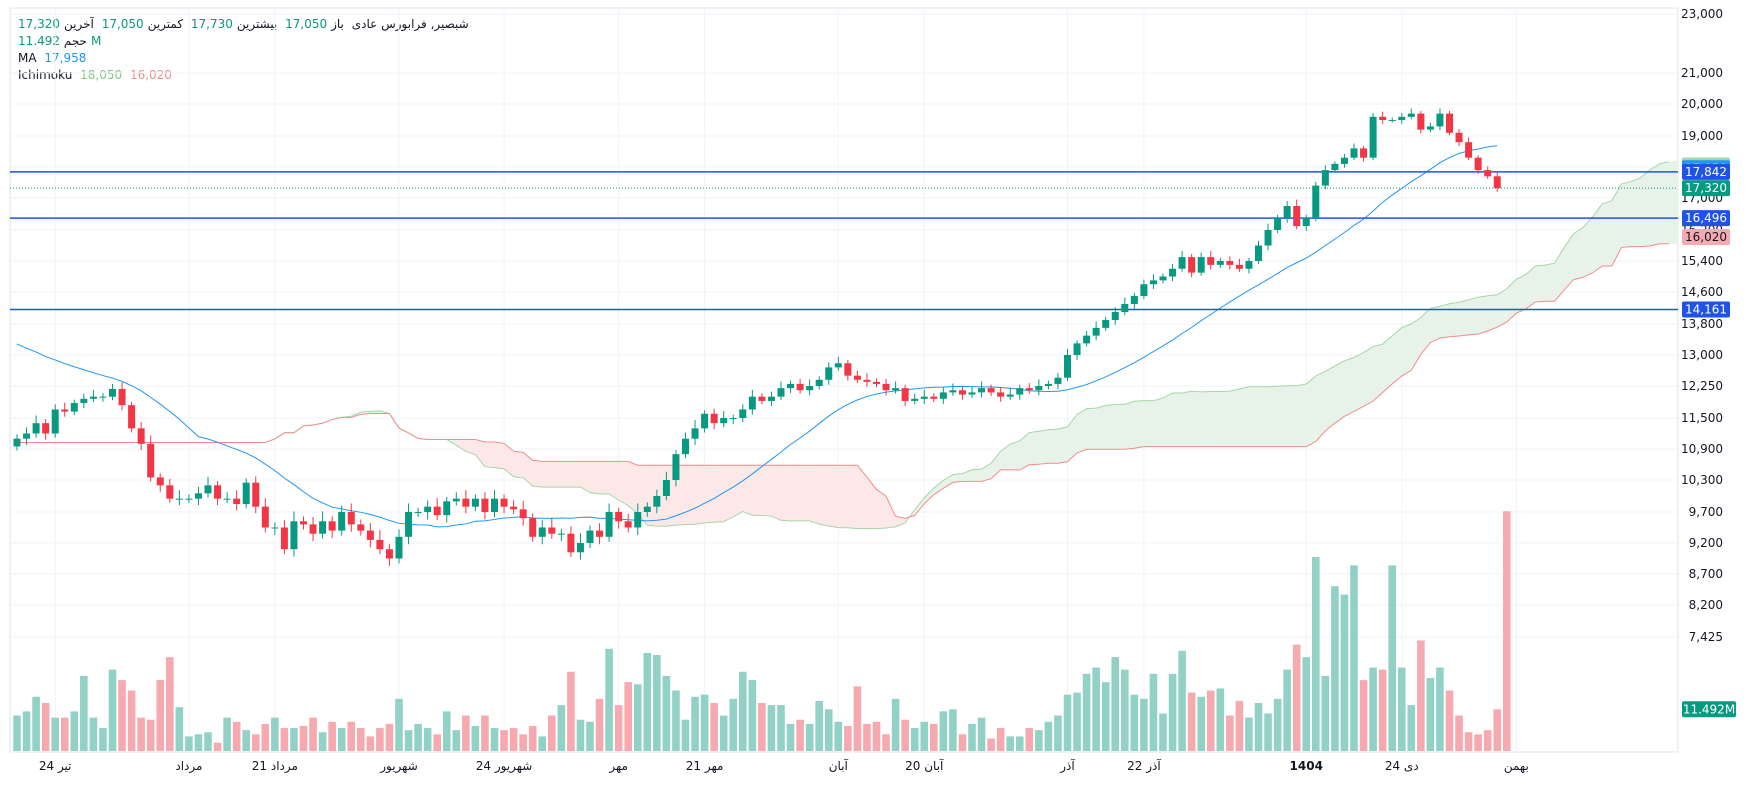  Describe the element at coordinates (1706, 236) in the screenshot. I see `price-tag` at that location.